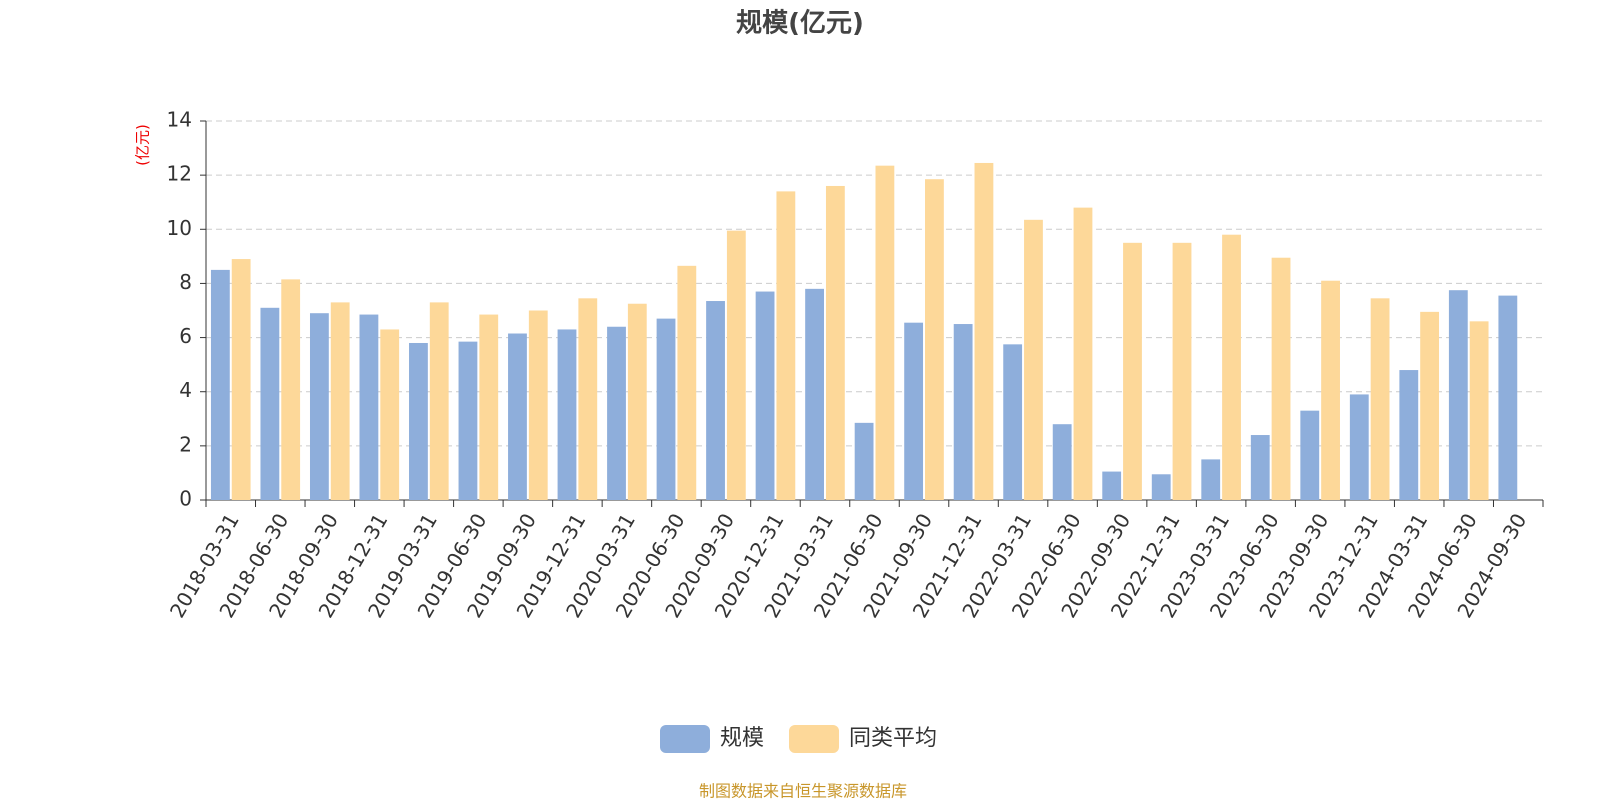 The width and height of the screenshot is (1600, 804). What do you see at coordinates (185, 444) in the screenshot?
I see `y-tick-label: 2` at bounding box center [185, 444].